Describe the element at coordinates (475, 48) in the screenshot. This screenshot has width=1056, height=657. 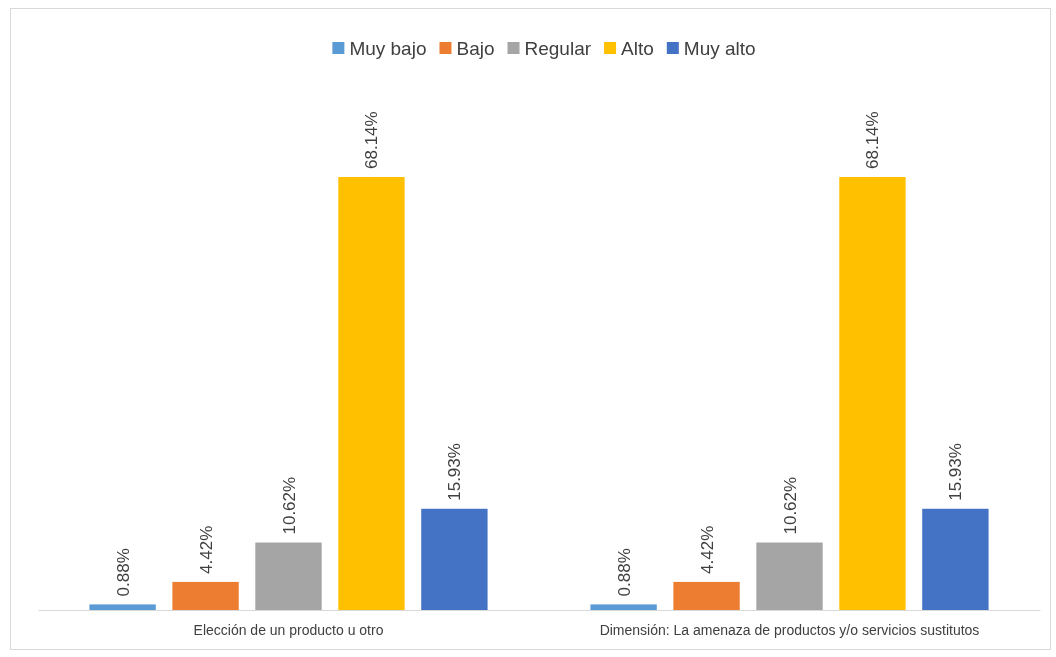
I see `legend-label: Bajo` at that location.